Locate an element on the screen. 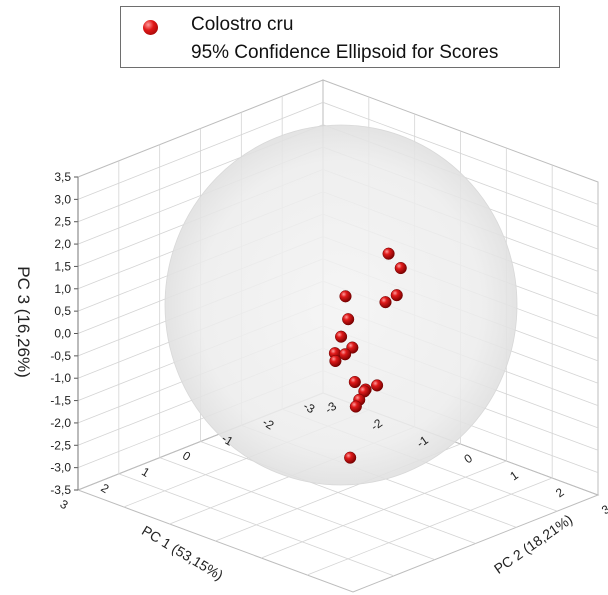  y-tick-label: 3 is located at coordinates (603, 509).